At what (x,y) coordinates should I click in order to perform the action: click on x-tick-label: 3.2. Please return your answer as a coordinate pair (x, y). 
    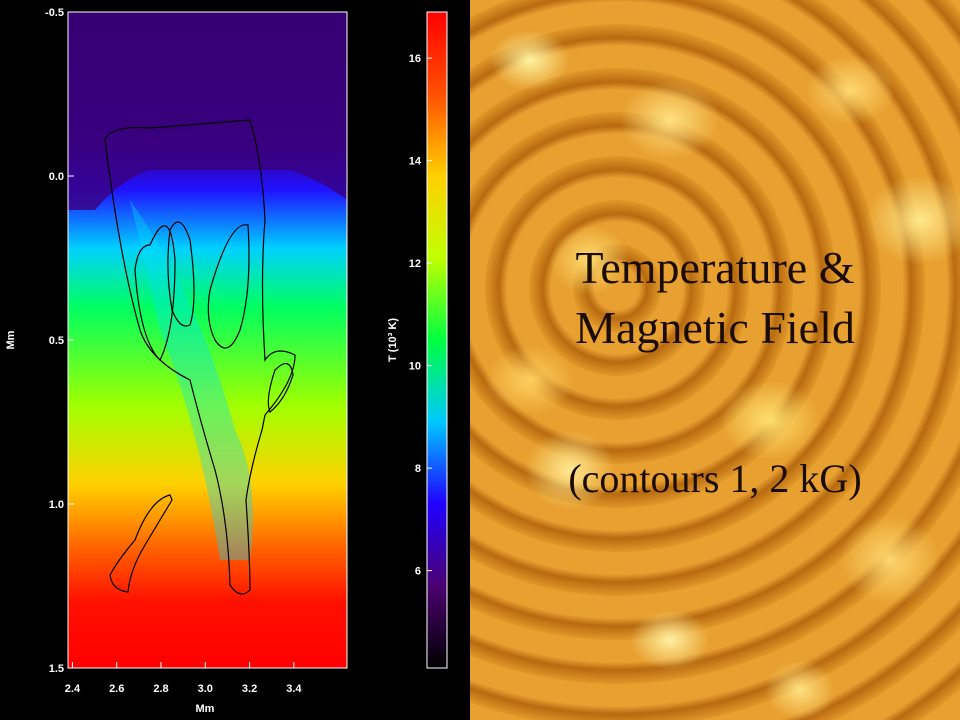
    Looking at the image, I should click on (249, 689).